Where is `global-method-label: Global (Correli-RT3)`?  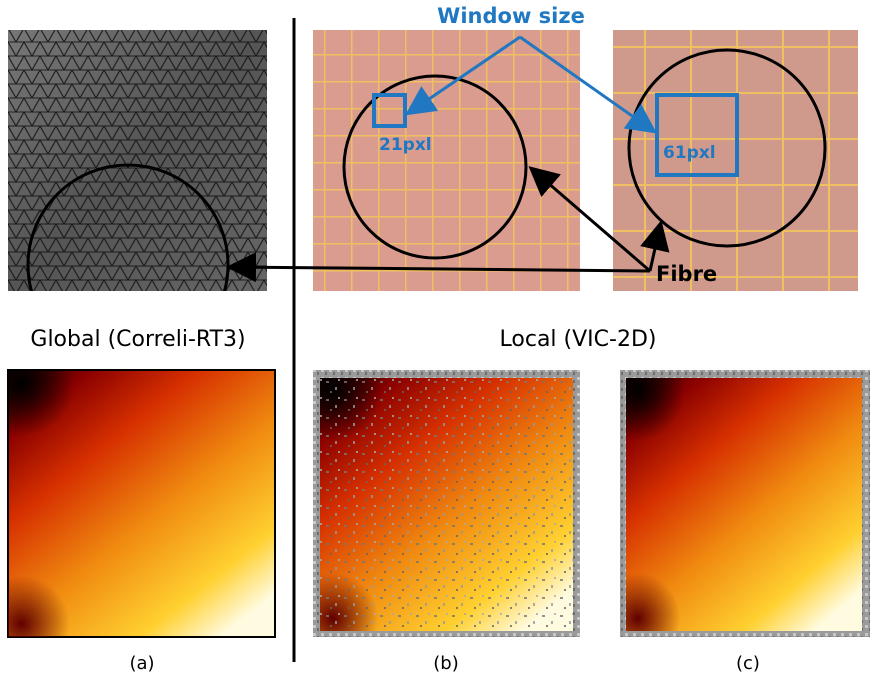
global-method-label: Global (Correli-RT3) is located at coordinates (137, 339).